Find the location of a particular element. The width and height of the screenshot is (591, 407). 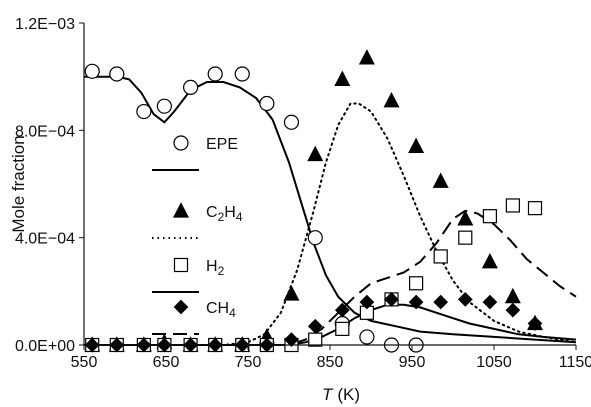

x-tick-label: 1150 is located at coordinates (575, 362).